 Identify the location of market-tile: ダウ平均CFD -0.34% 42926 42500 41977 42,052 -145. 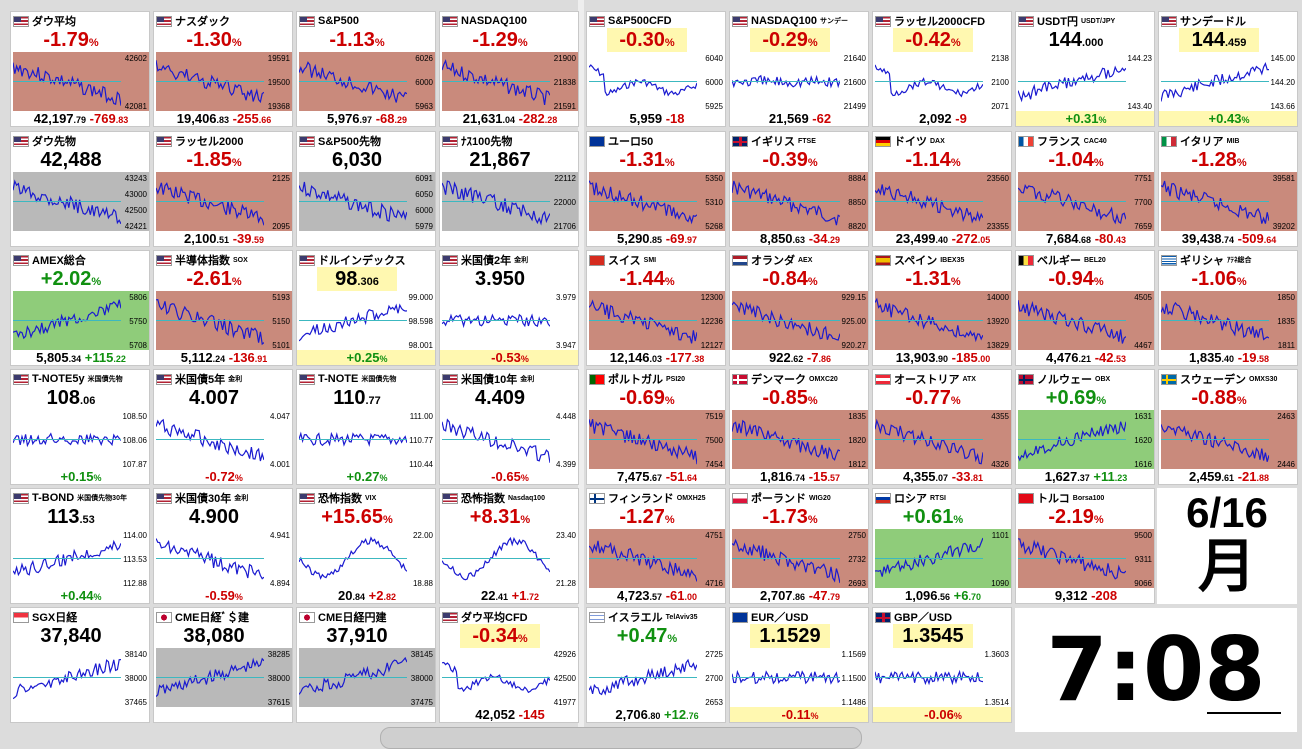
(509, 665).